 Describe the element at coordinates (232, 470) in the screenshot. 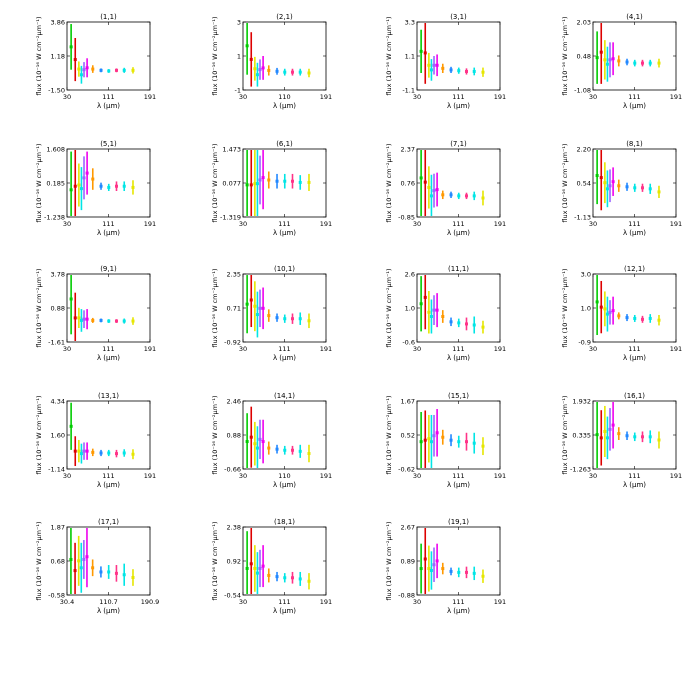

I see `y-tick-label: -0.66` at that location.